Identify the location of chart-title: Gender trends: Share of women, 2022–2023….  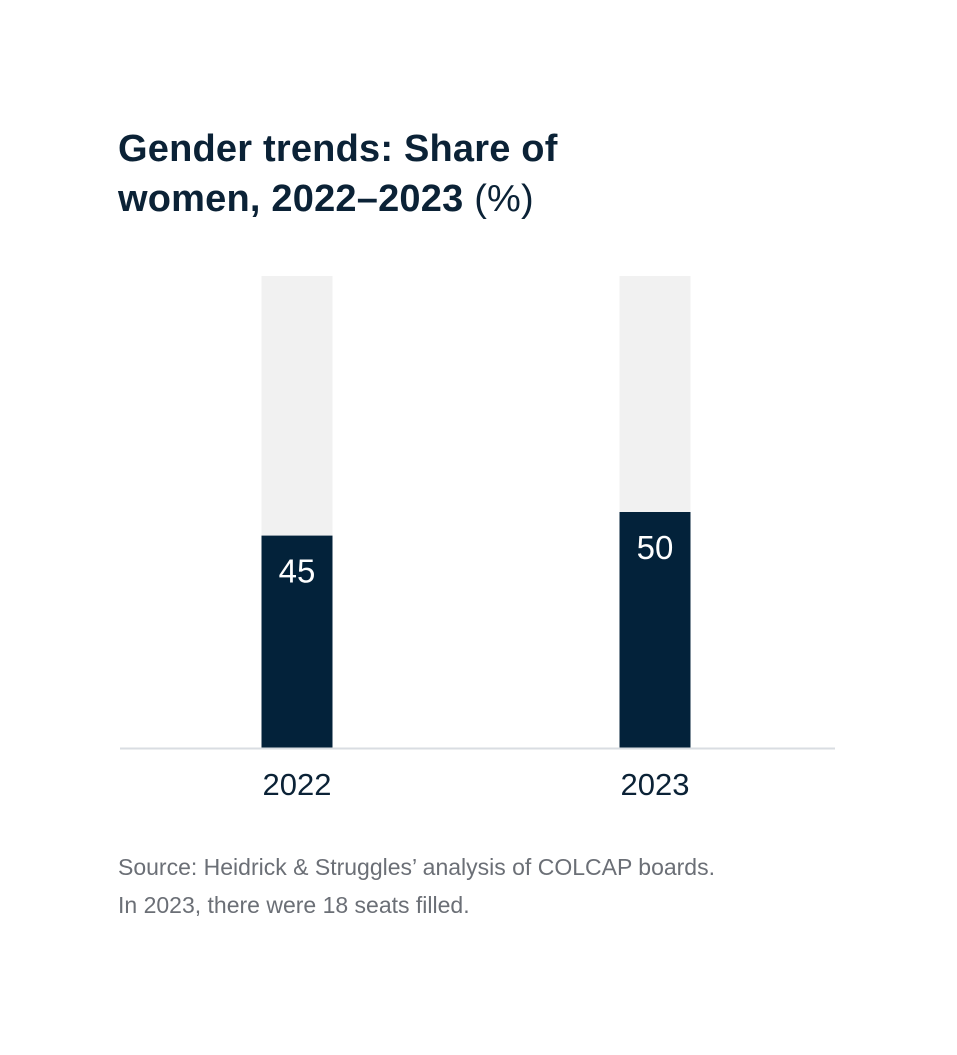
(438, 174).